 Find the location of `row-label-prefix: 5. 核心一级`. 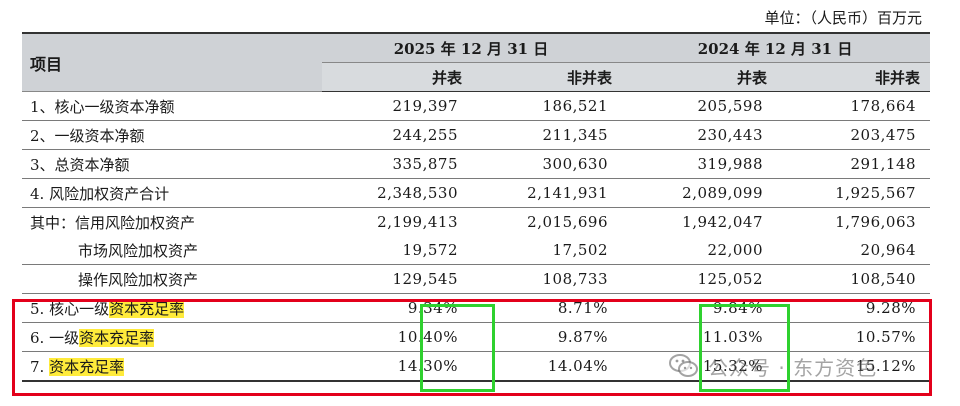

row-label-prefix: 5. 核心一级 is located at coordinates (70, 308).